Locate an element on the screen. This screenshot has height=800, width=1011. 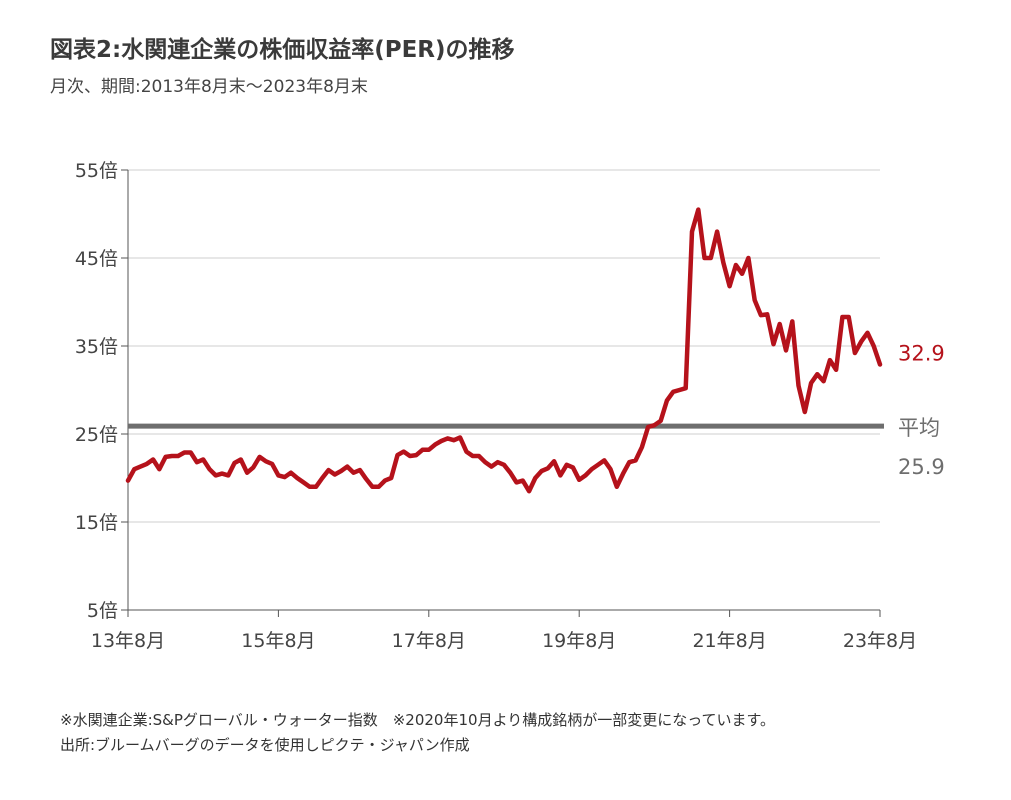
x-tick-label: 13年8月 is located at coordinates (128, 641).